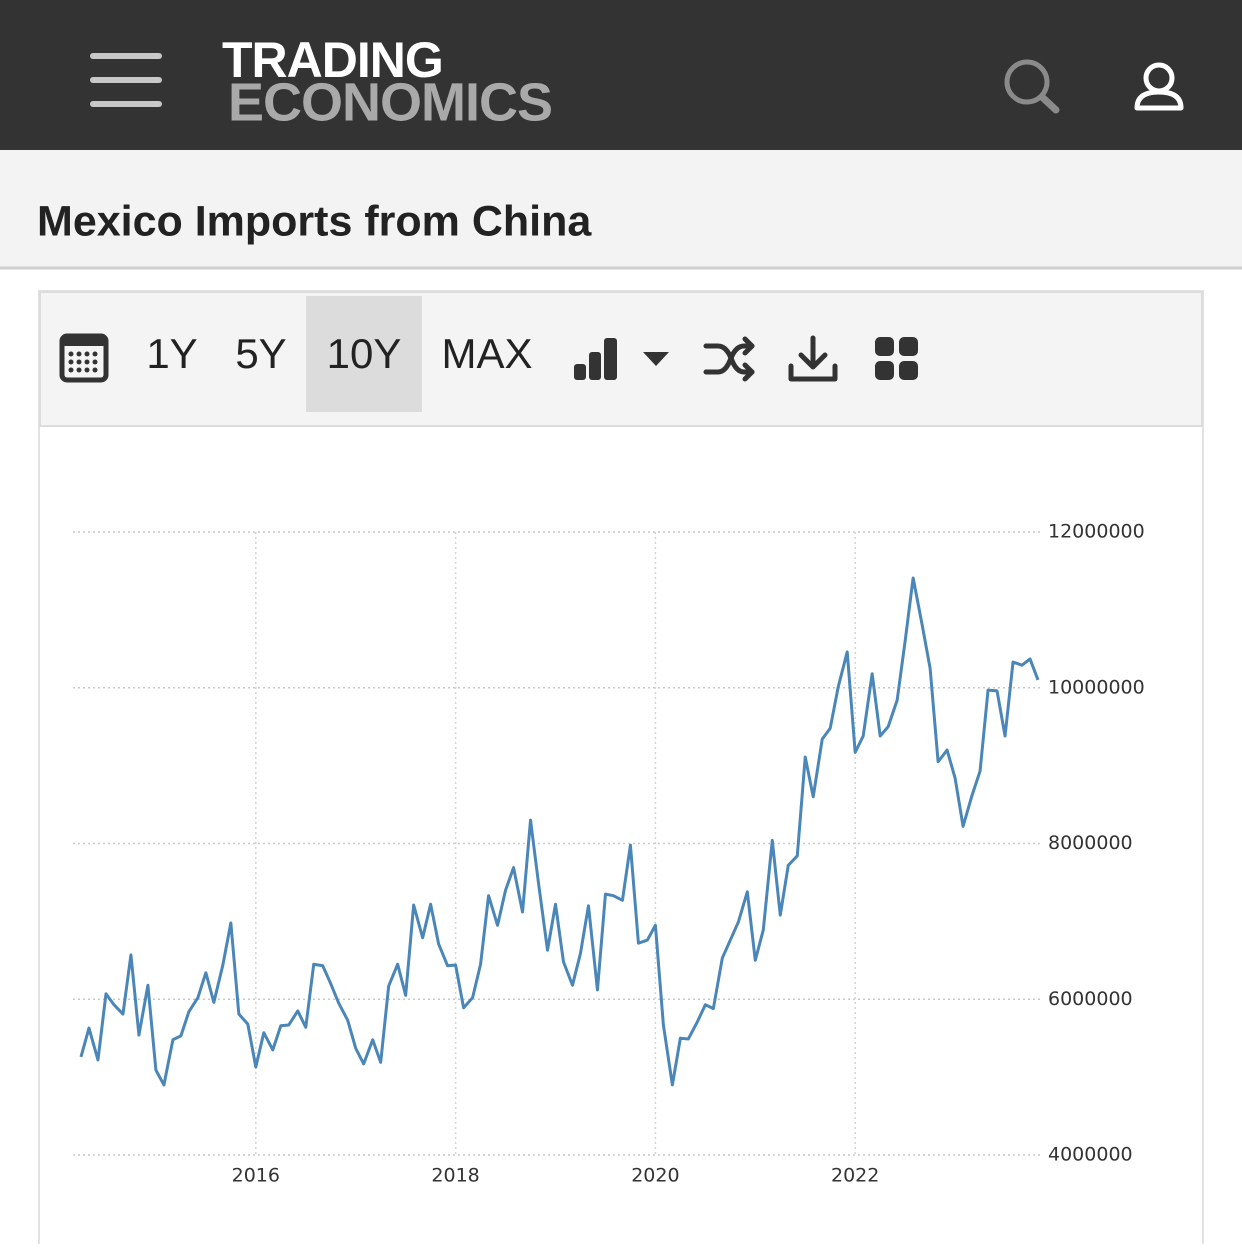 This screenshot has height=1249, width=1242. I want to click on calendar-button, so click(84, 358).